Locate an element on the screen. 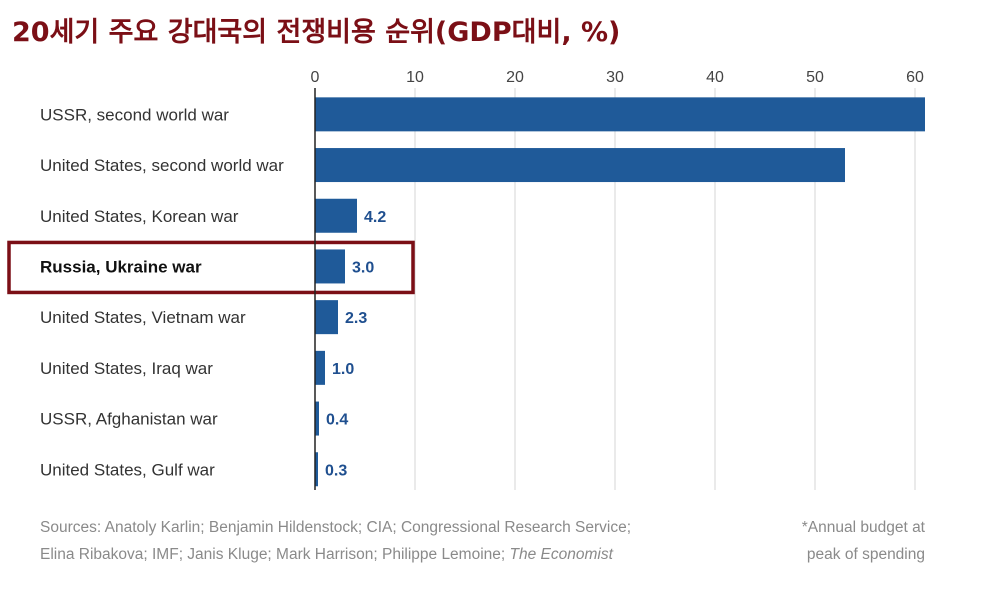  sources-publication: The Economist is located at coordinates (561, 554).